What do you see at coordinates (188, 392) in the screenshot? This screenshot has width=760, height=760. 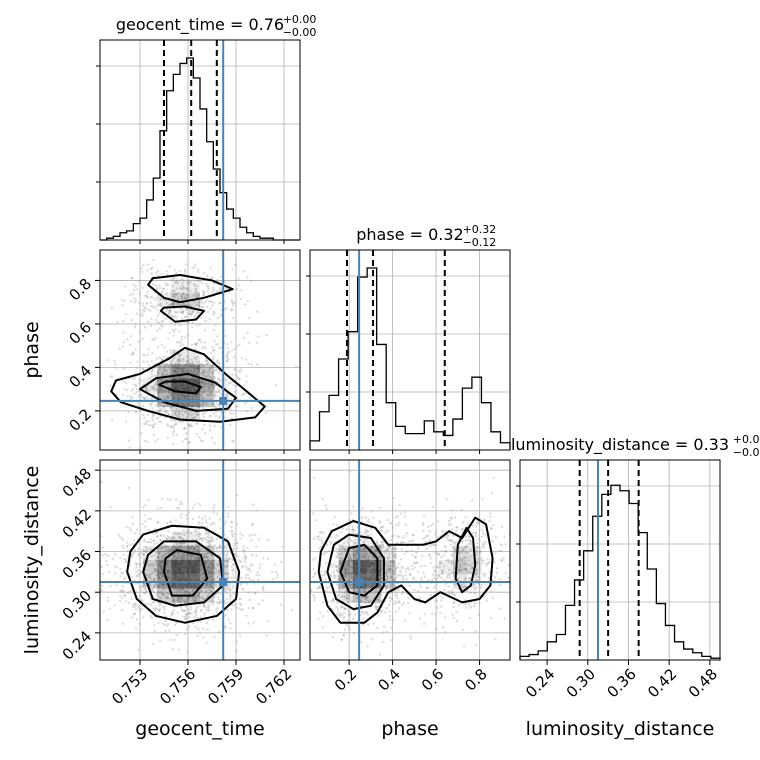 I see `contour-line` at bounding box center [188, 392].